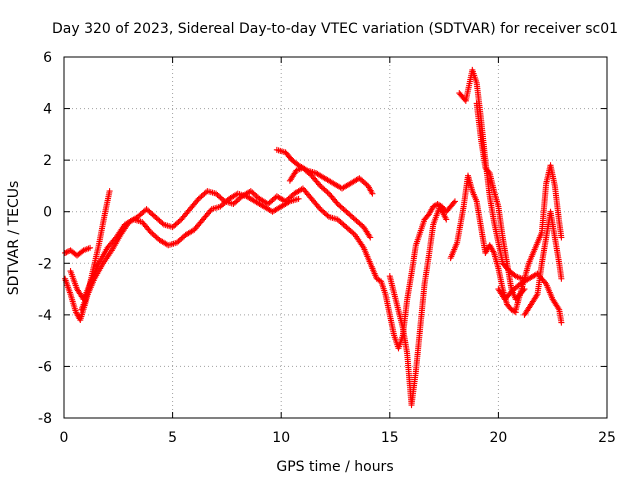 The width and height of the screenshot is (640, 480). I want to click on series-arc7, so click(413, 275).